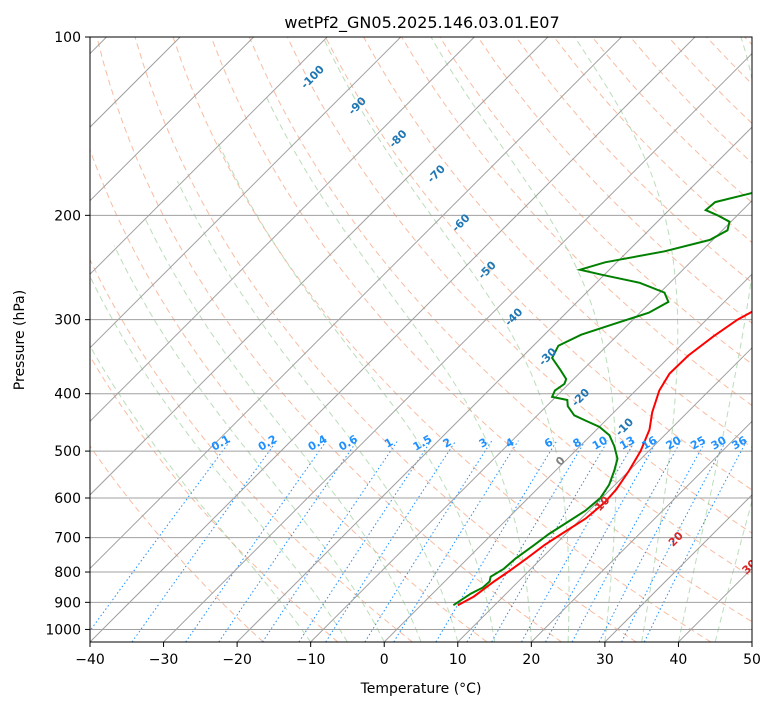 The height and width of the screenshot is (708, 775). What do you see at coordinates (531, 660) in the screenshot?
I see `x-tick-label: 20` at bounding box center [531, 660].